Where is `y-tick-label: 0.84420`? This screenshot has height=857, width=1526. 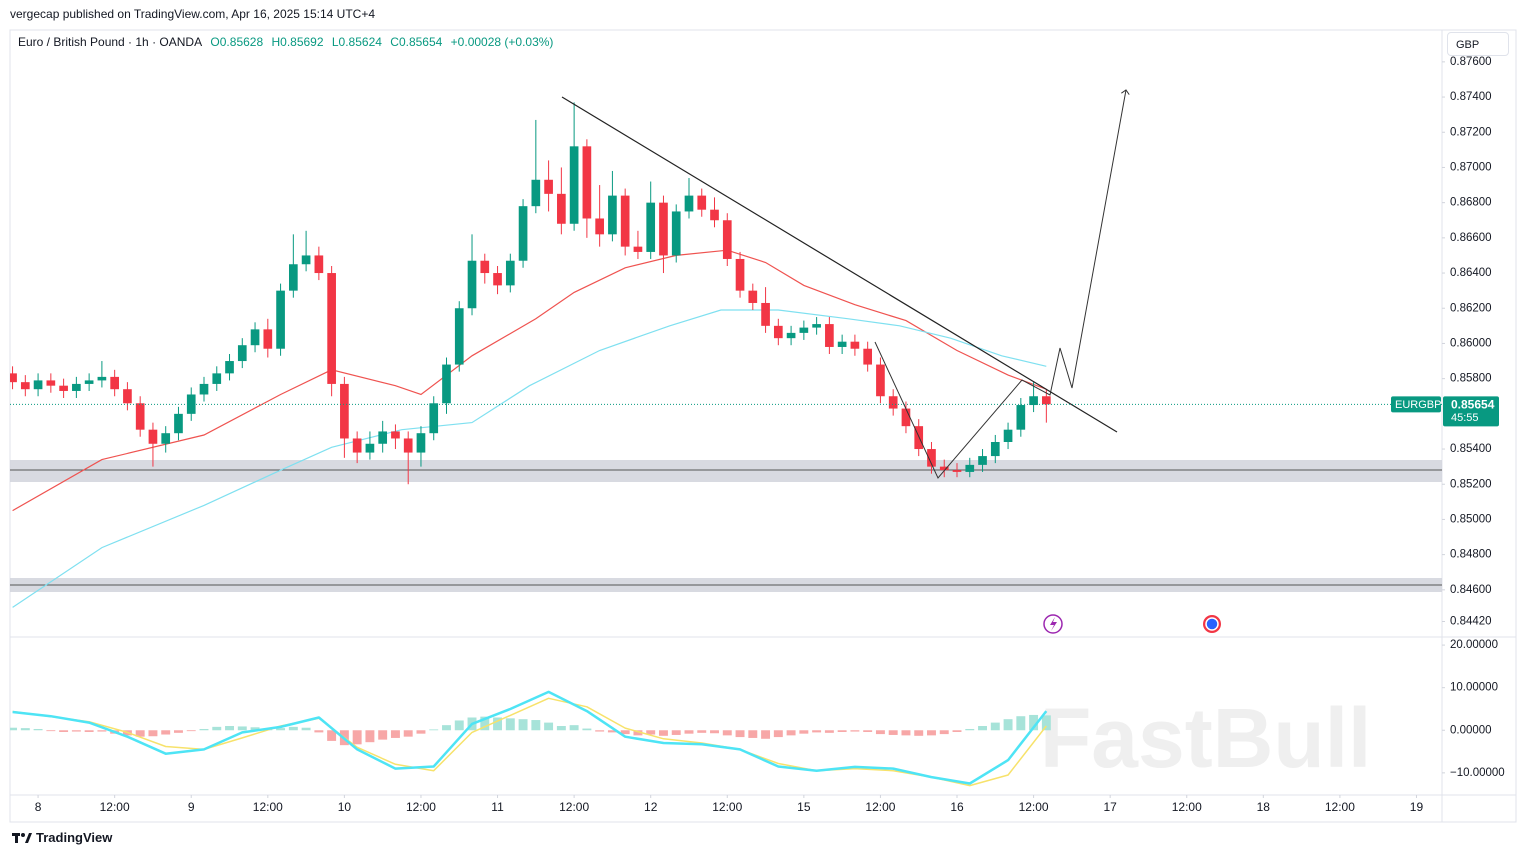
y-tick-label: 0.84420 is located at coordinates (1471, 622).